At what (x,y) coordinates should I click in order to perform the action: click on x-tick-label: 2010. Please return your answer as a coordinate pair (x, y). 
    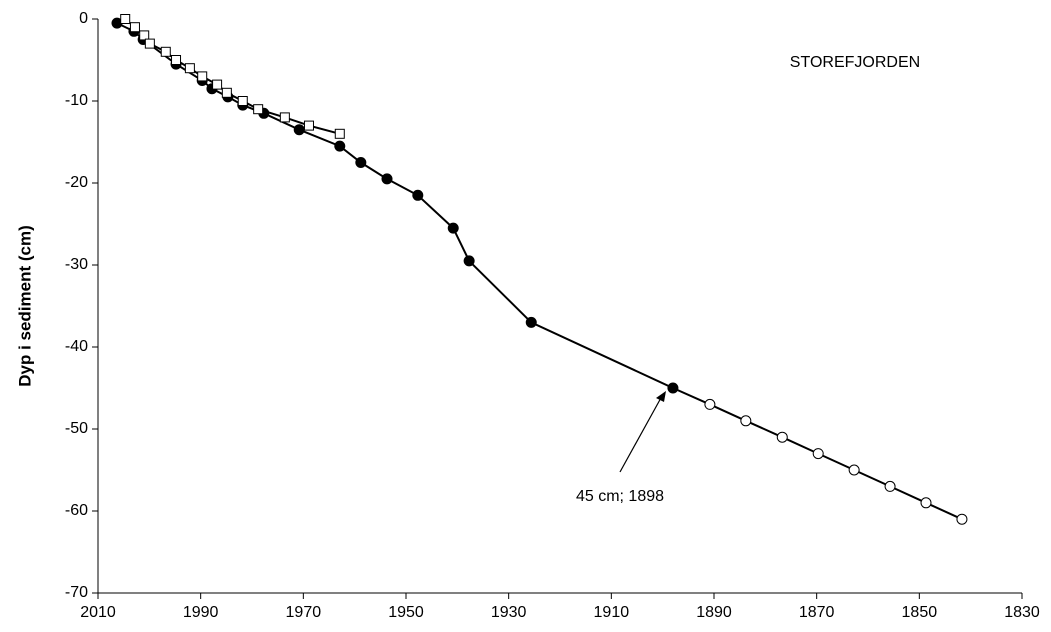
    Looking at the image, I should click on (98, 612).